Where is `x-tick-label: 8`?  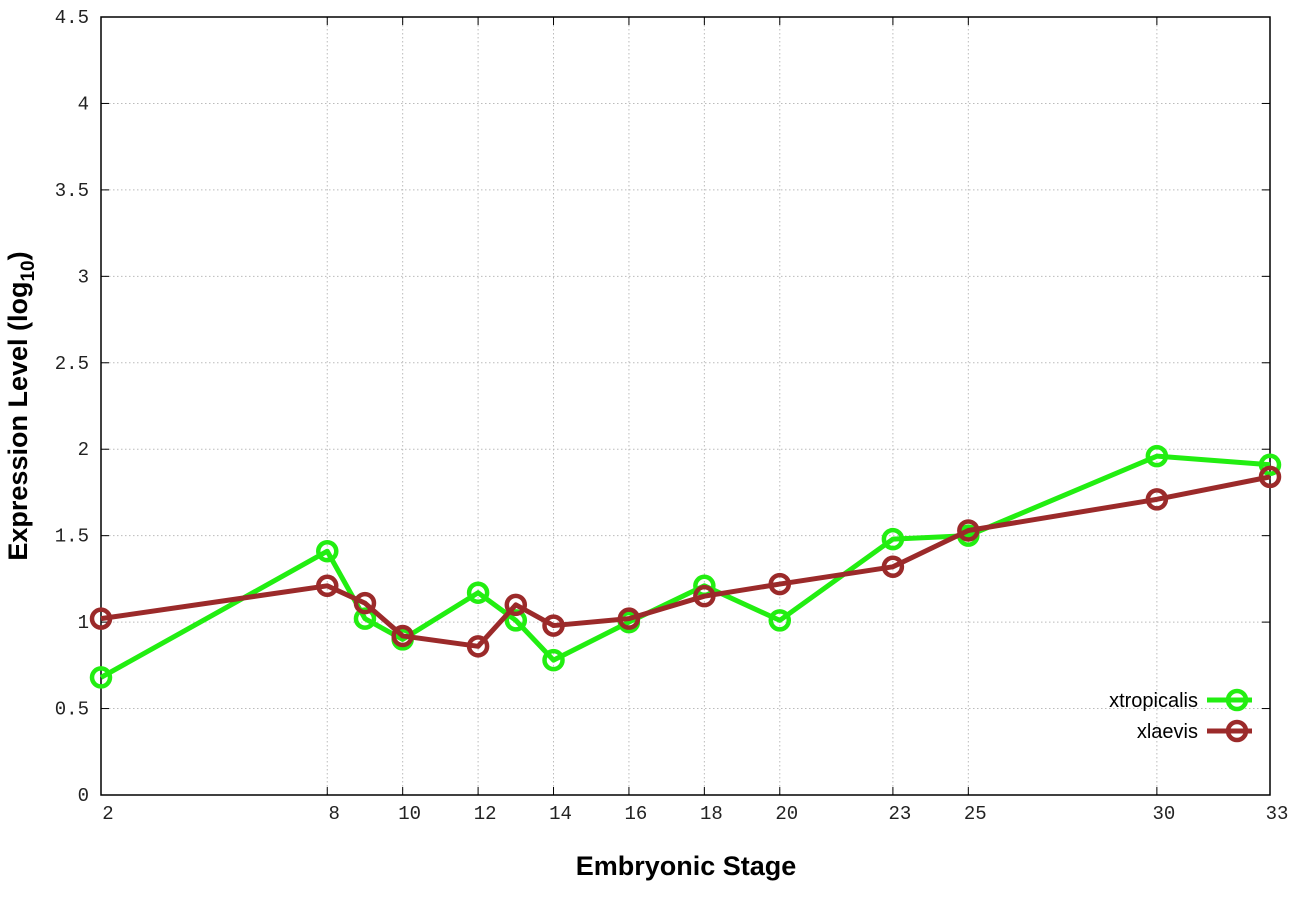
x-tick-label: 8 is located at coordinates (334, 814).